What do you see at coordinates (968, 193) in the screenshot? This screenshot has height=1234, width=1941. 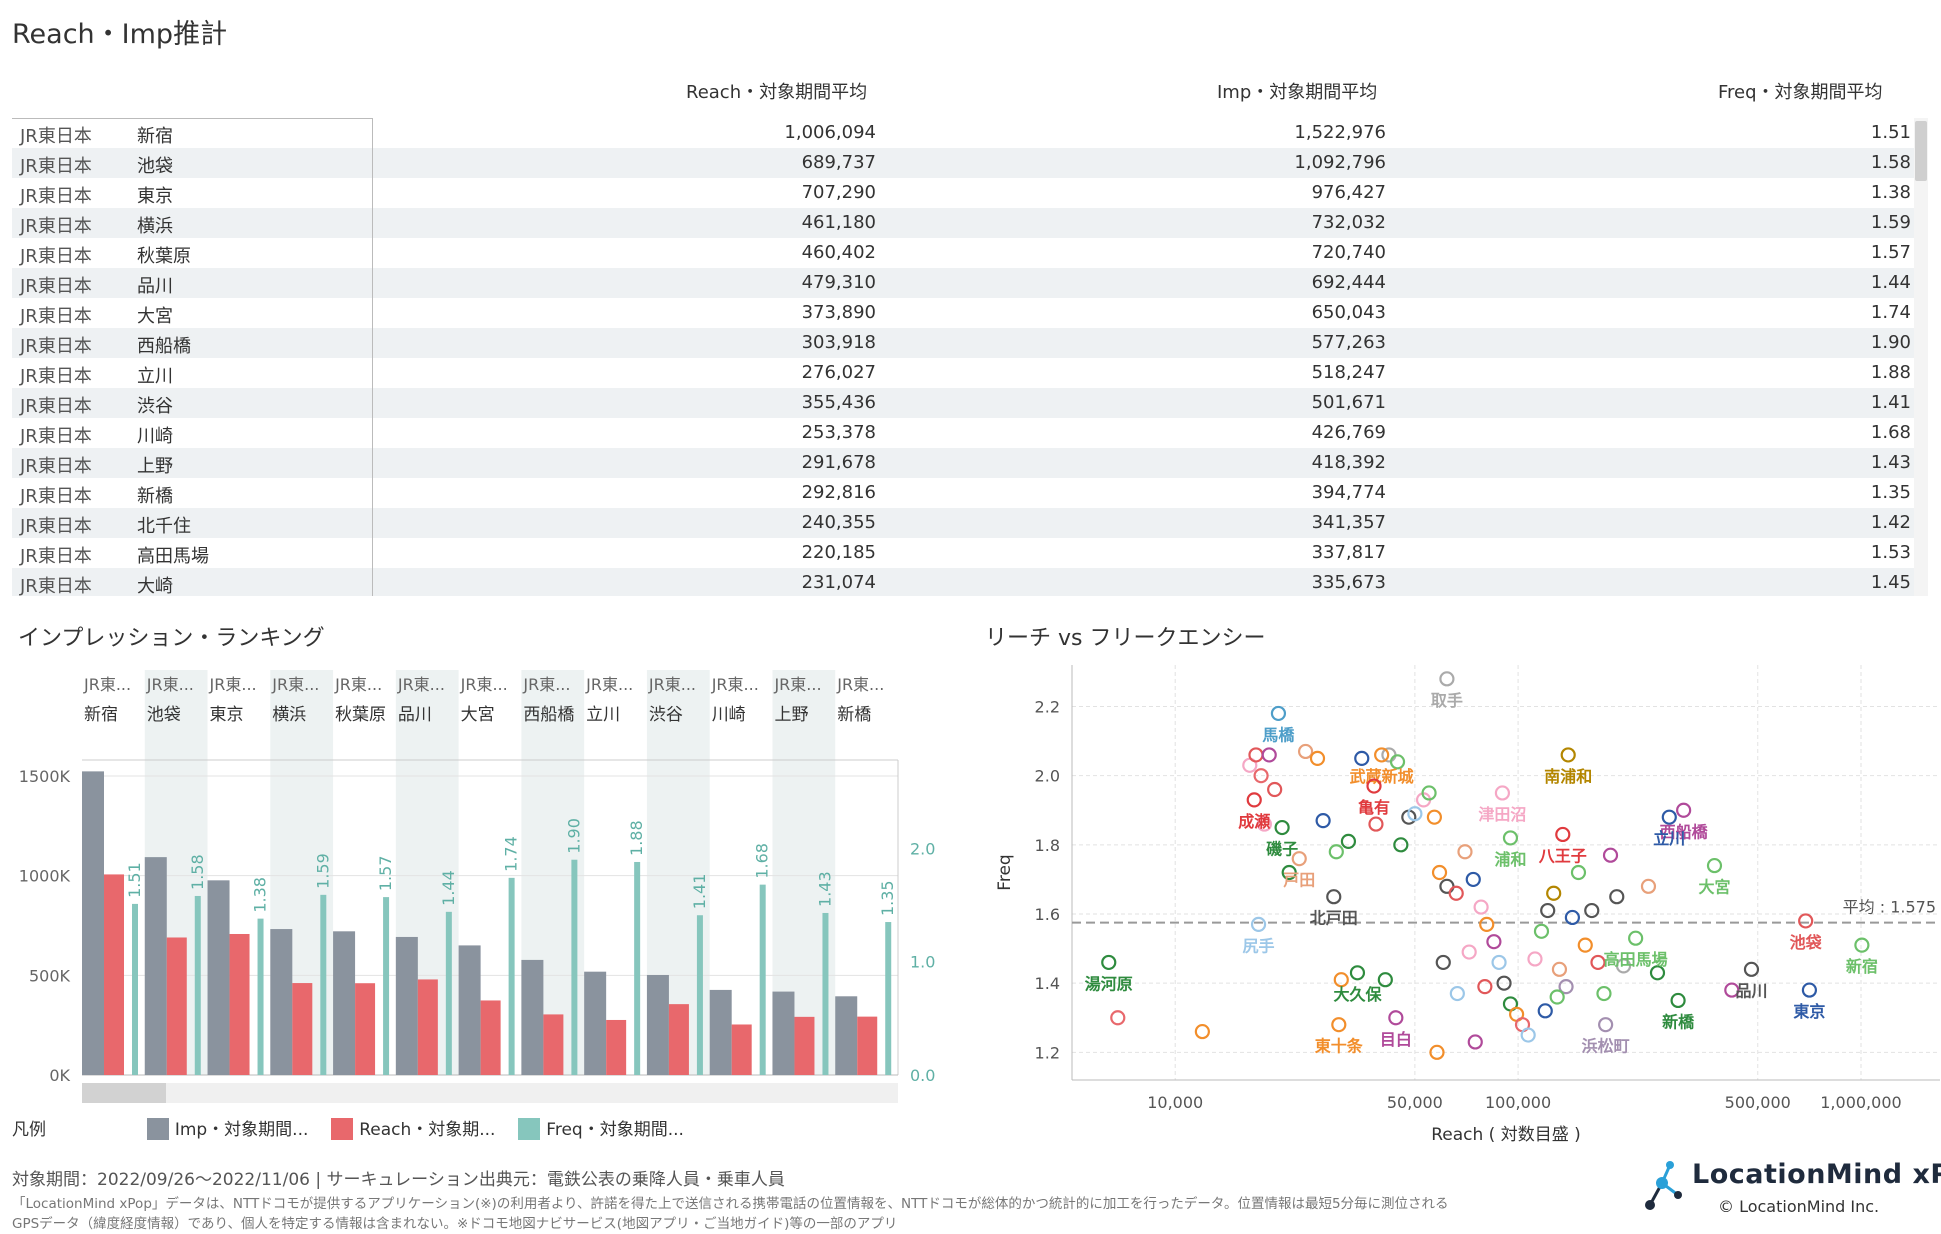 I see `table-row: JR東日本 東京 707,290 976,427 1.38` at bounding box center [968, 193].